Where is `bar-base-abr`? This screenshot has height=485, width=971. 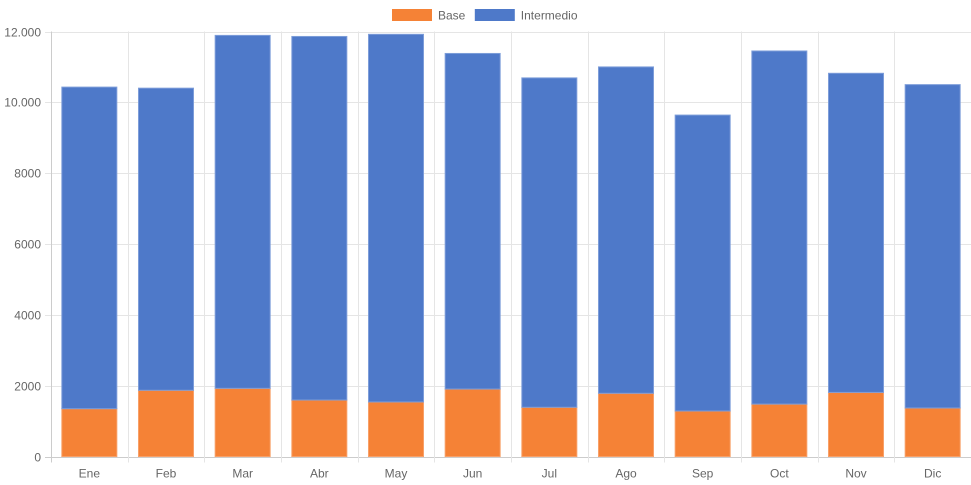 bar-base-abr is located at coordinates (319, 428).